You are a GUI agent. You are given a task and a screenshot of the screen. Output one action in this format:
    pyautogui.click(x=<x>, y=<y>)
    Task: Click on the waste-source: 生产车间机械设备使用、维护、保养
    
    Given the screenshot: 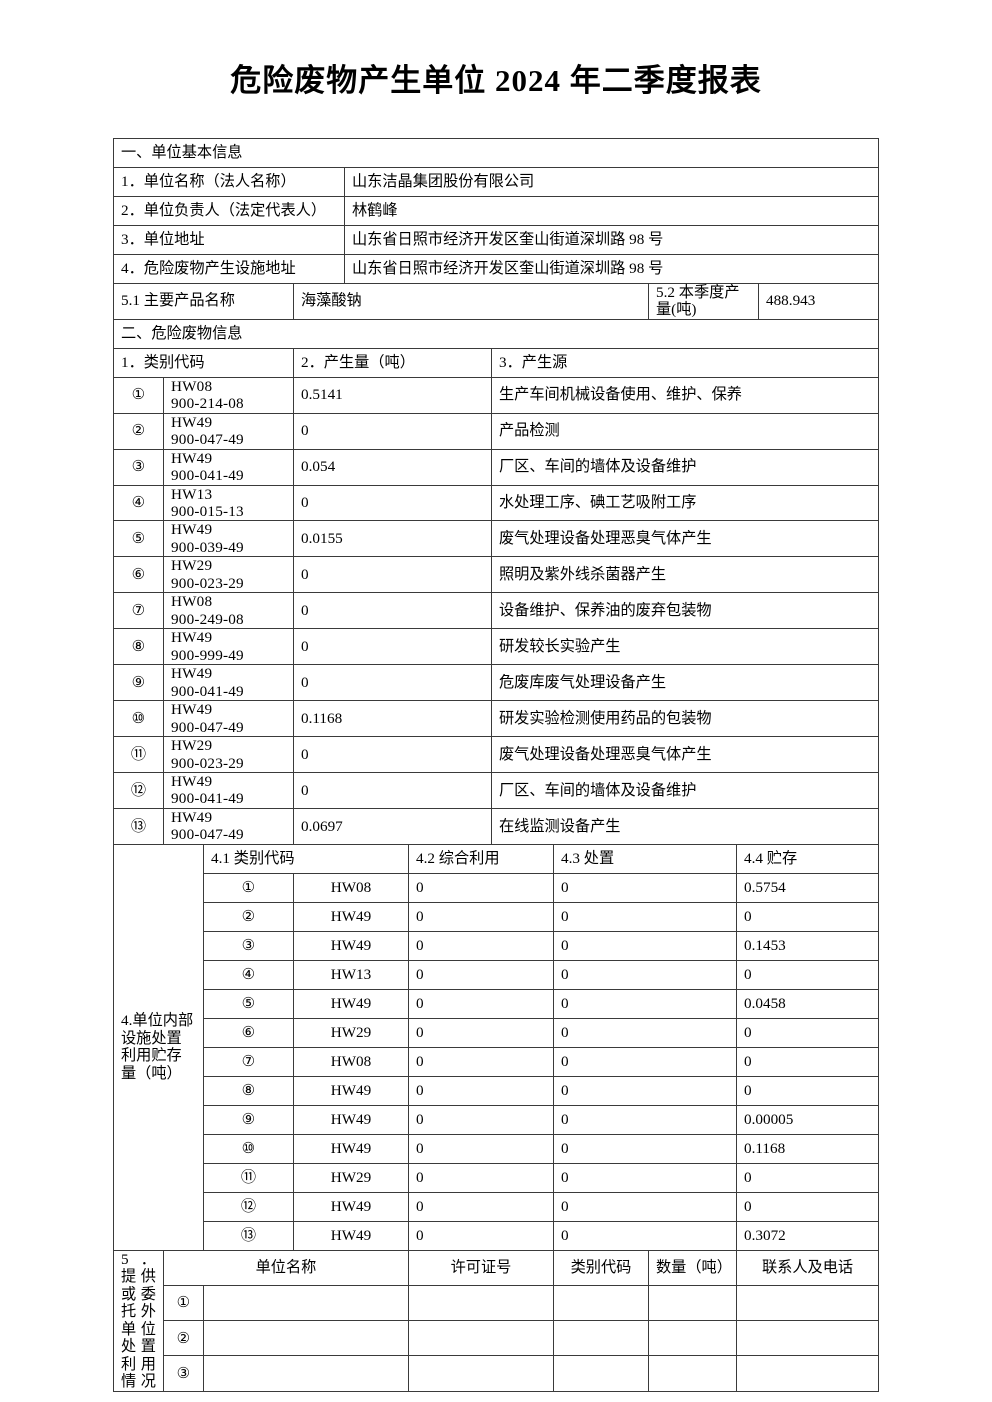 What is the action you would take?
    pyautogui.click(x=685, y=395)
    